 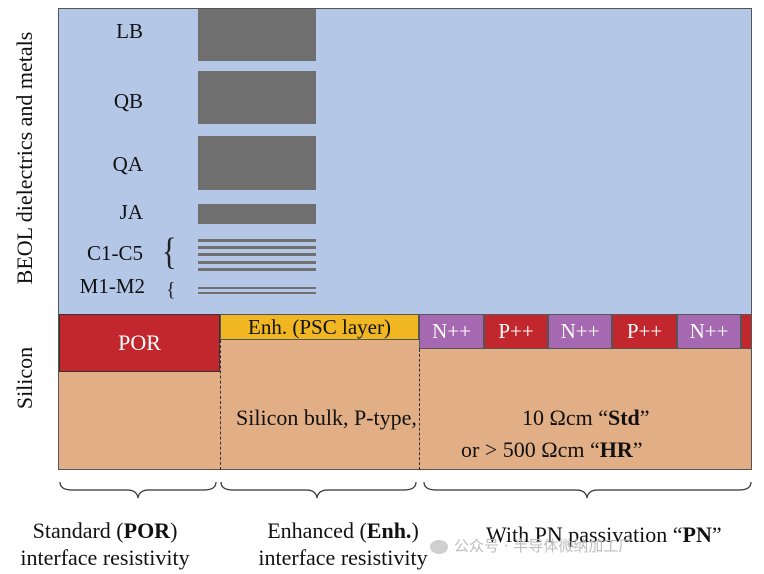 What do you see at coordinates (516, 331) in the screenshot?
I see `pn-segment-p1: P++` at bounding box center [516, 331].